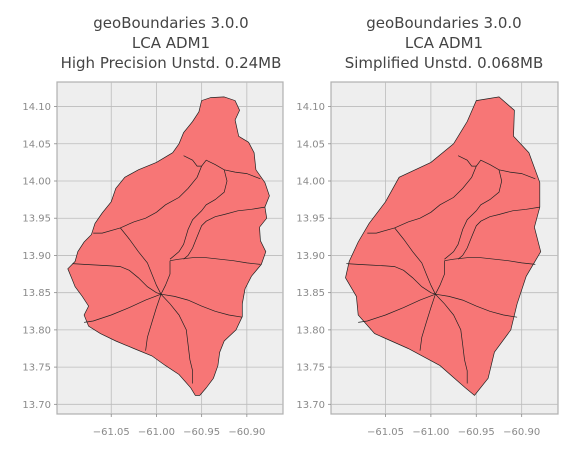 Image resolution: width=573 pixels, height=454 pixels. I want to click on panel-title-line-3: High Precision Unstd. 0.24MB, so click(171, 63).